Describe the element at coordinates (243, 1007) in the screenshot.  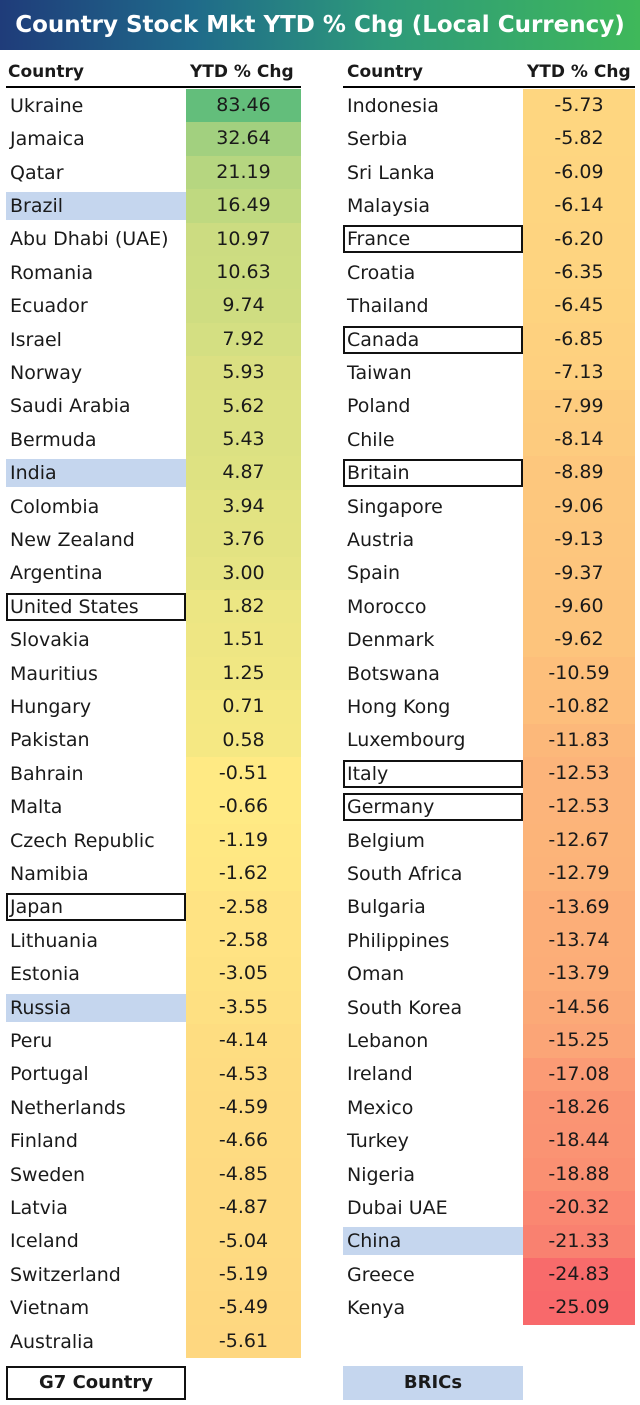
I see `ytd-change-value: -3.55` at that location.